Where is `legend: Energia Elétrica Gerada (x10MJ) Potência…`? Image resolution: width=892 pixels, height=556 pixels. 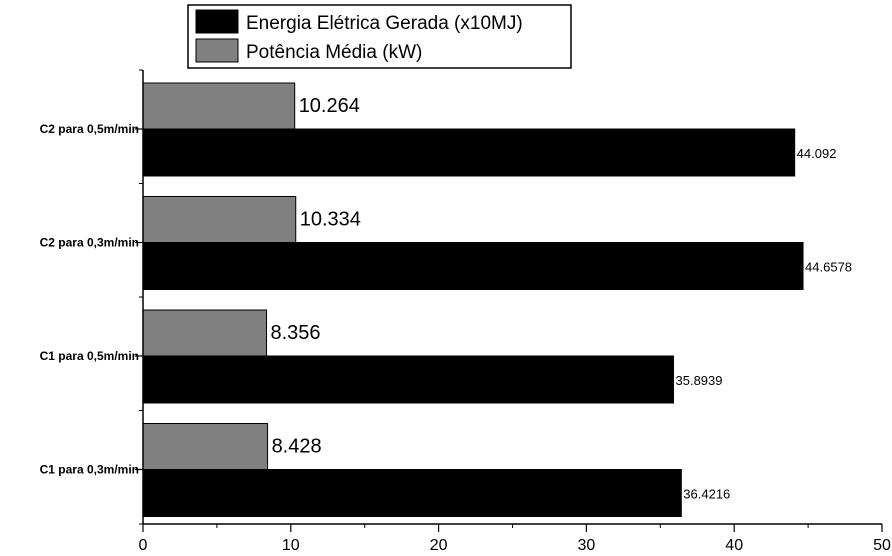
legend: Energia Elétrica Gerada (x10MJ) Potência… is located at coordinates (379, 36).